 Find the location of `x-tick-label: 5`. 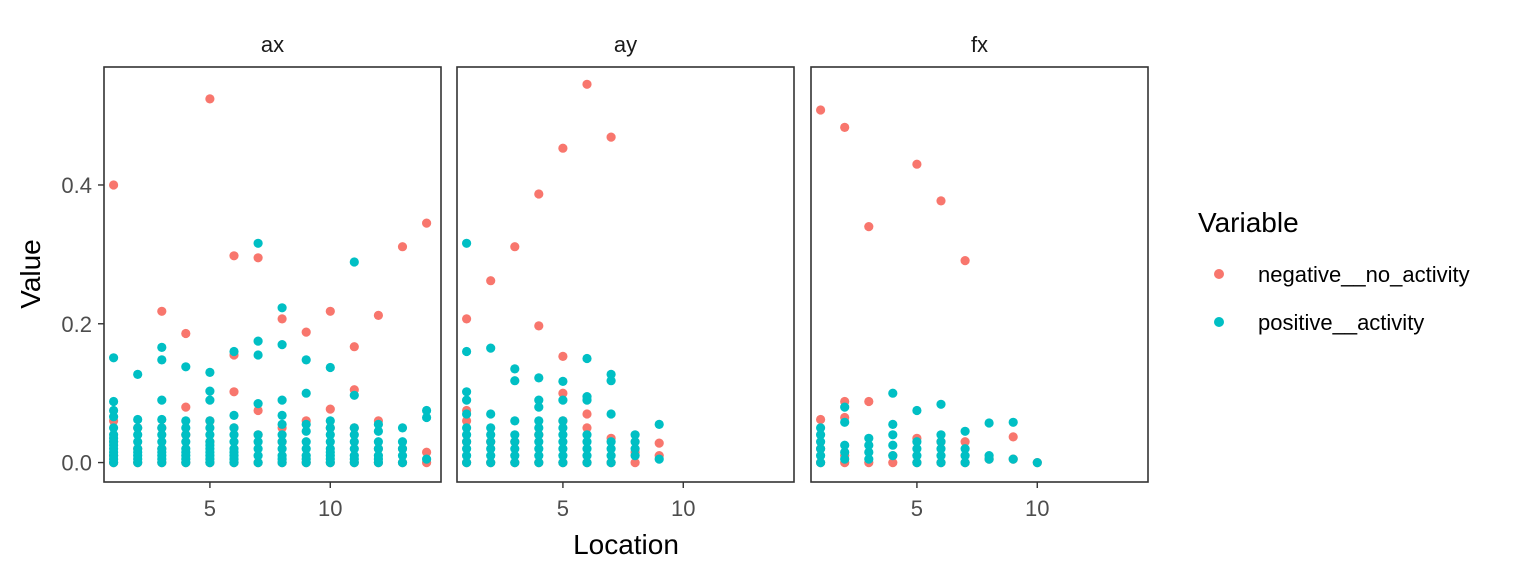

x-tick-label: 5 is located at coordinates (563, 508).